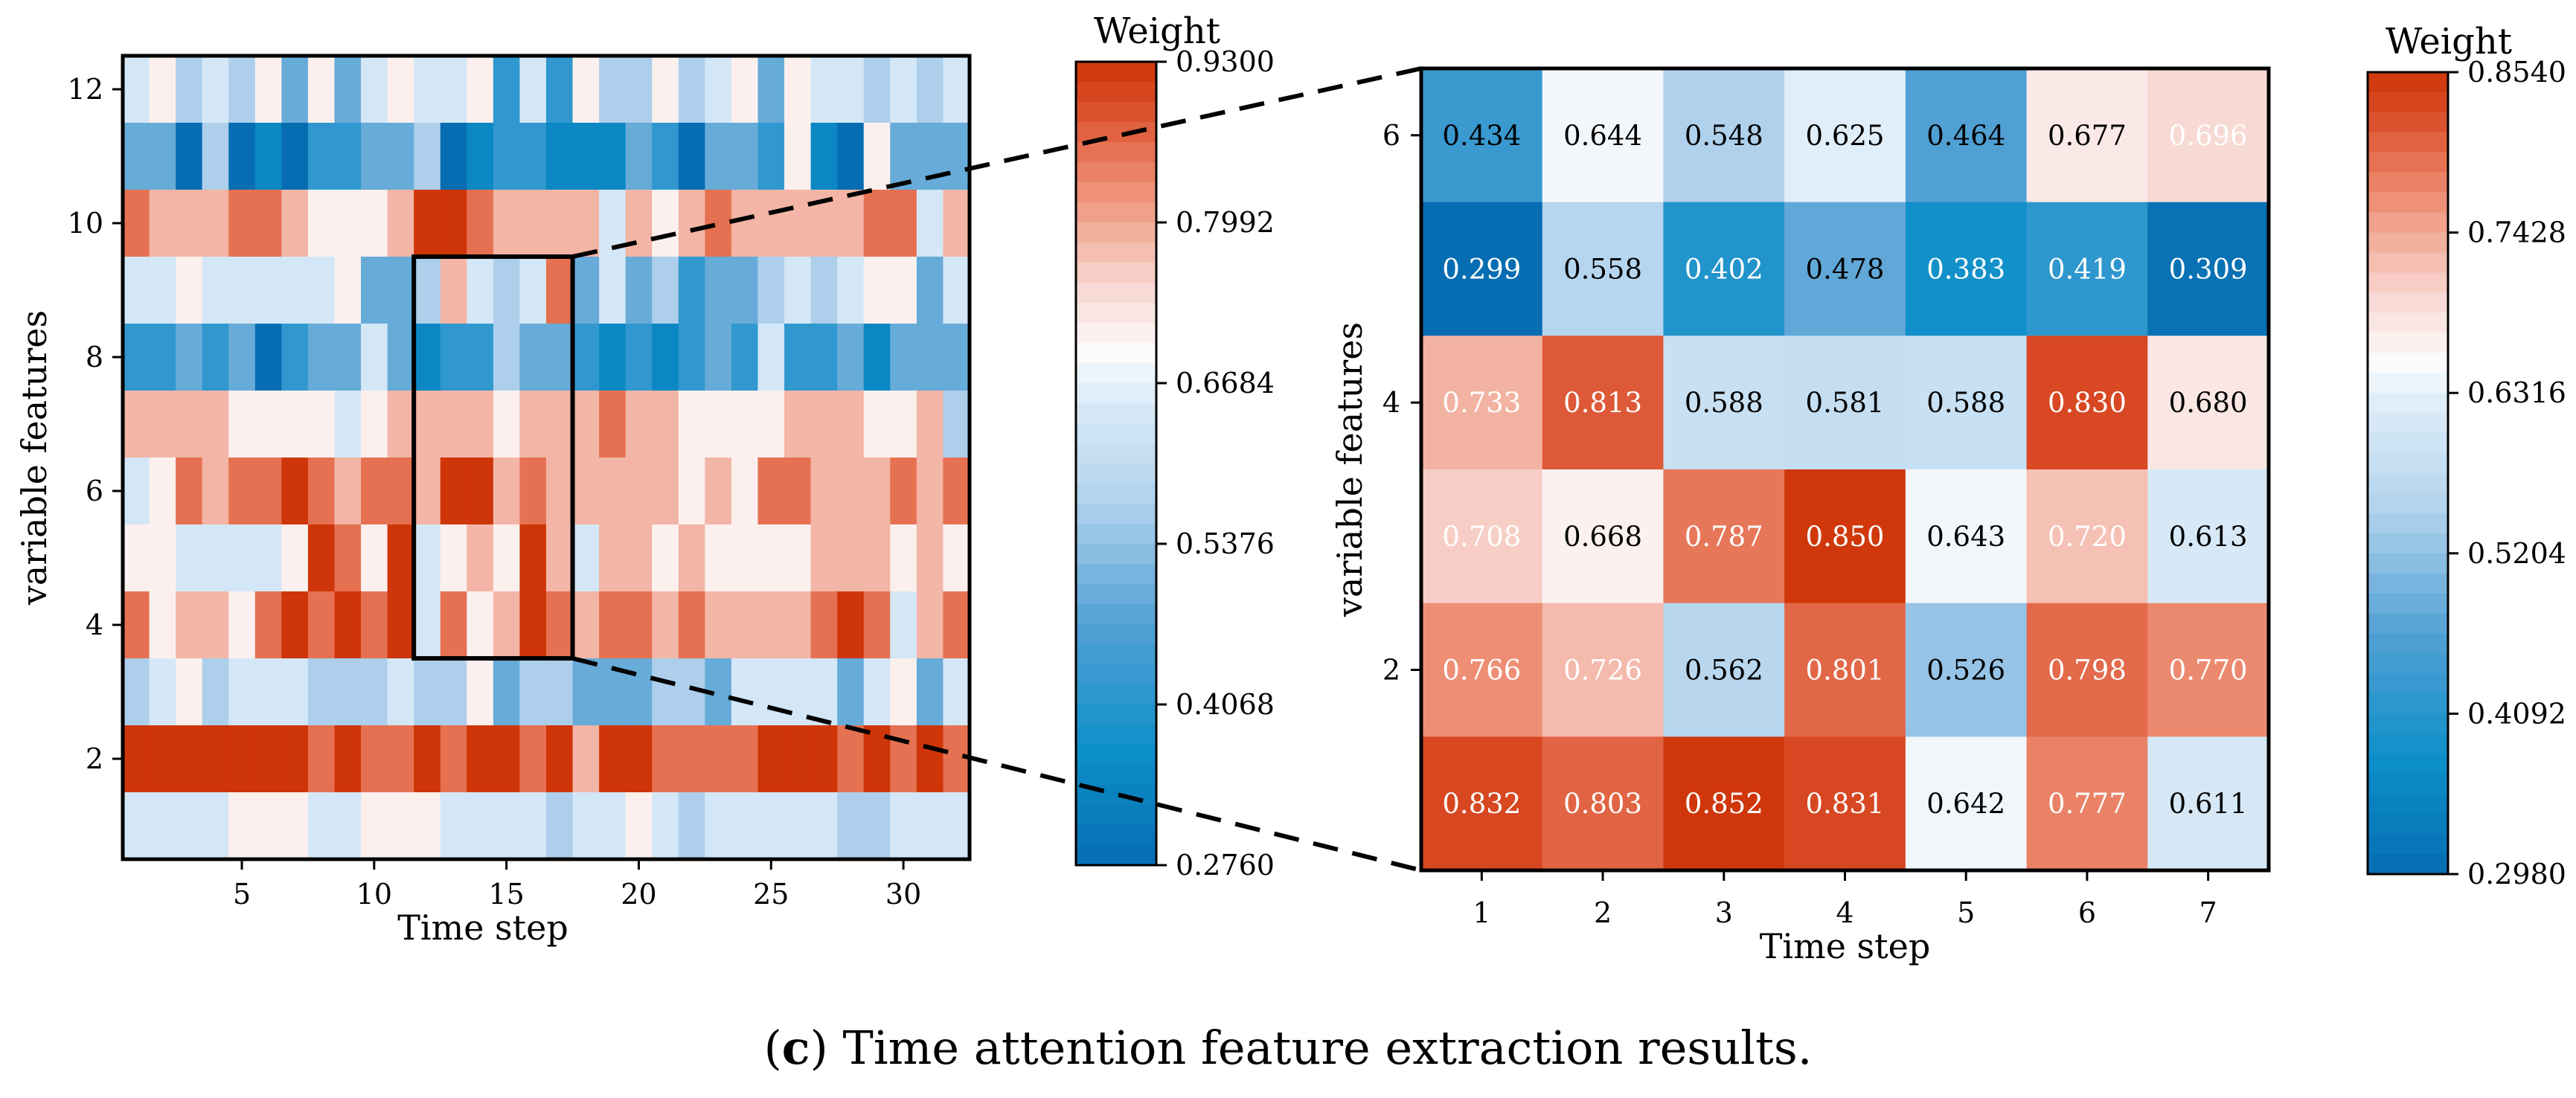 The height and width of the screenshot is (1098, 2576). What do you see at coordinates (771, 894) in the screenshot?
I see `overview-xtick-label: 25` at bounding box center [771, 894].